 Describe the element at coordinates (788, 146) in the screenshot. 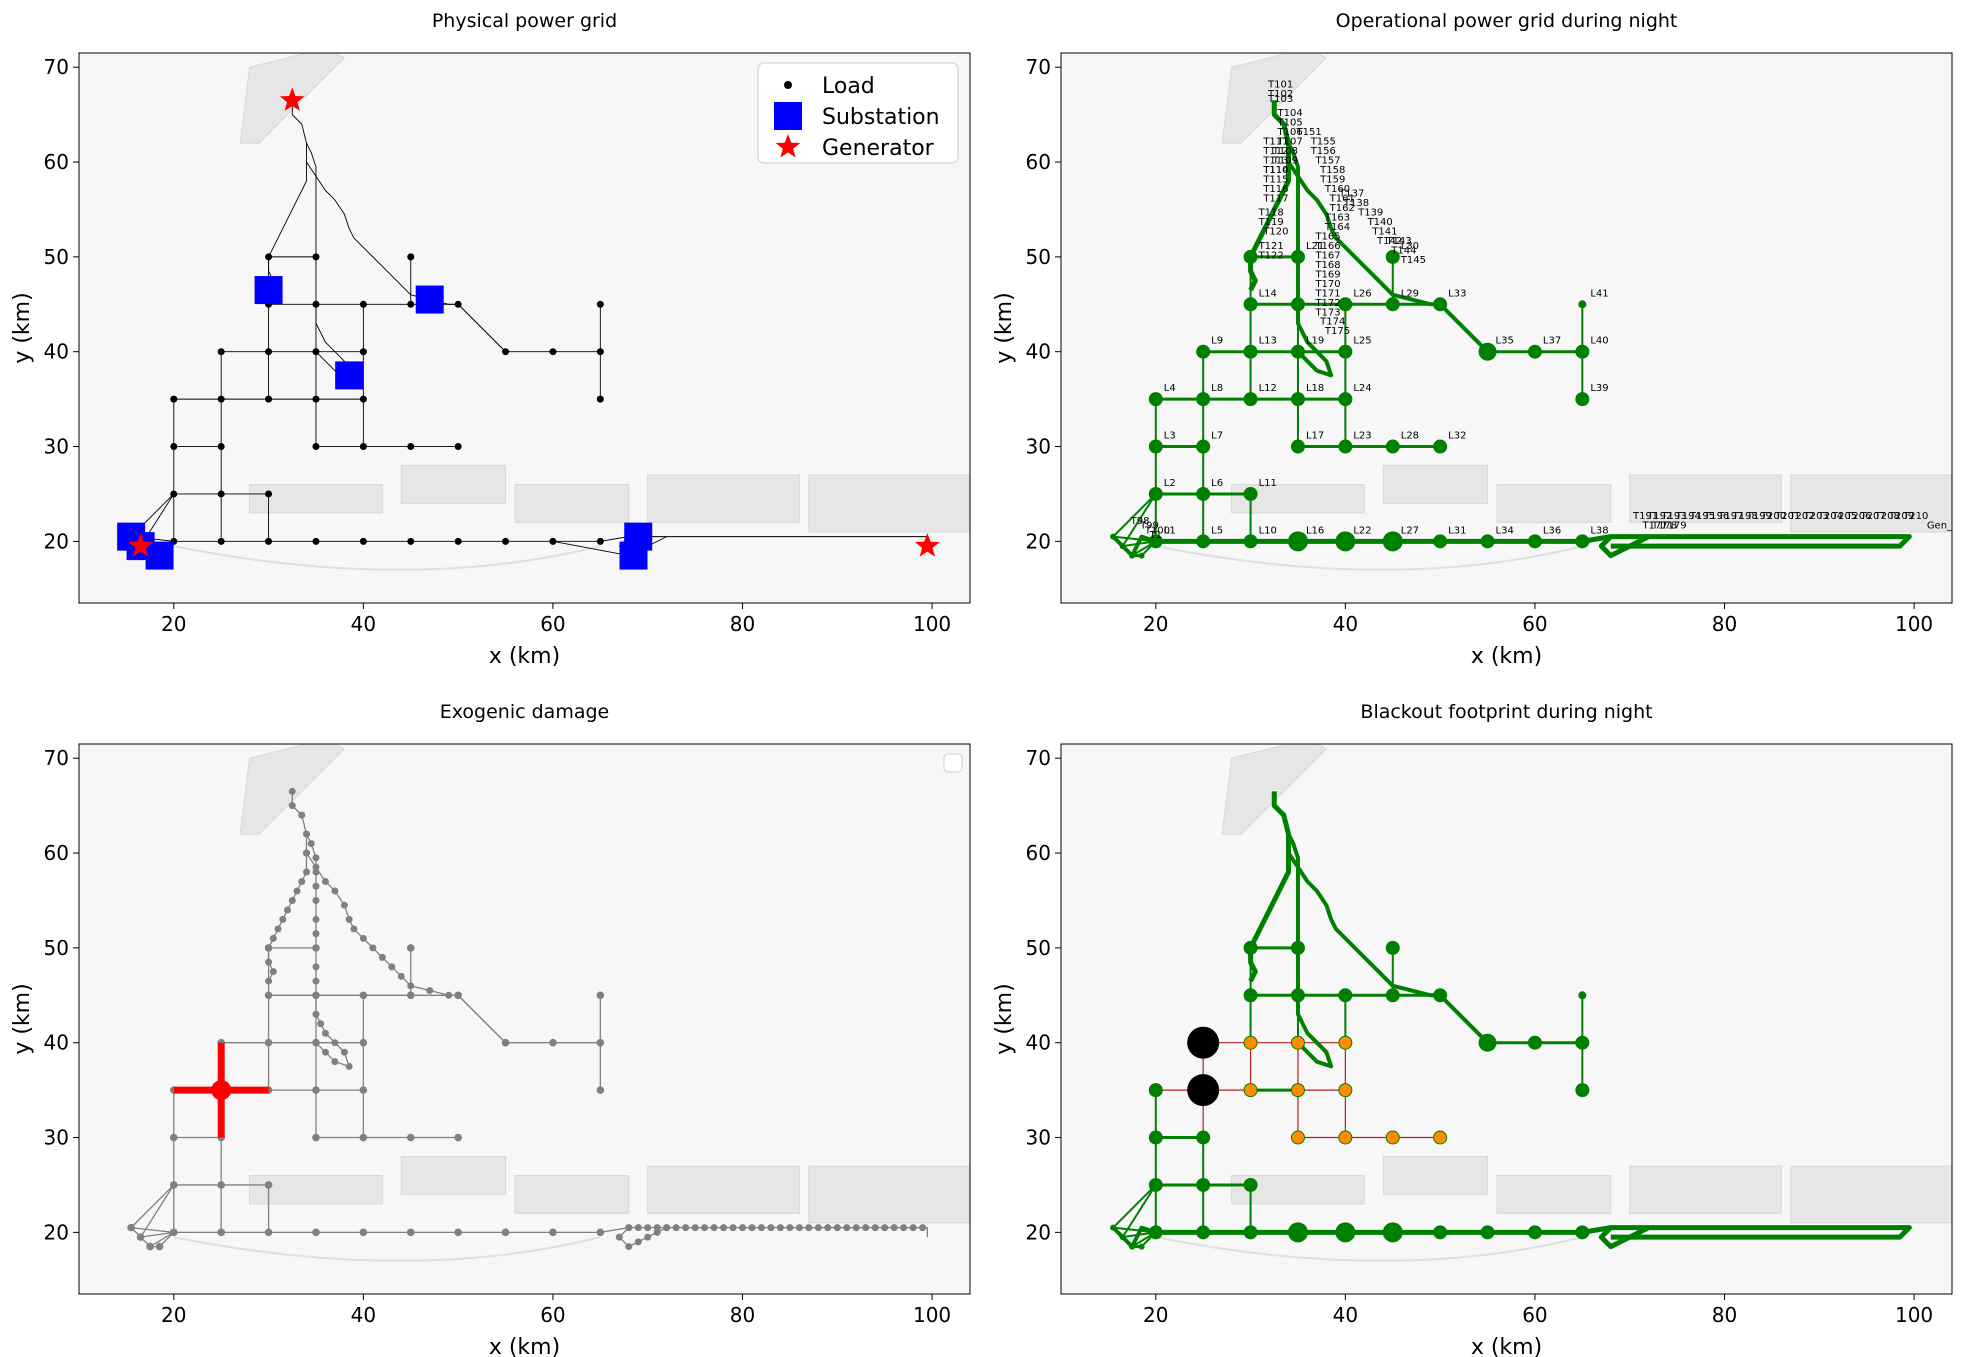

I see `generator-marker` at that location.